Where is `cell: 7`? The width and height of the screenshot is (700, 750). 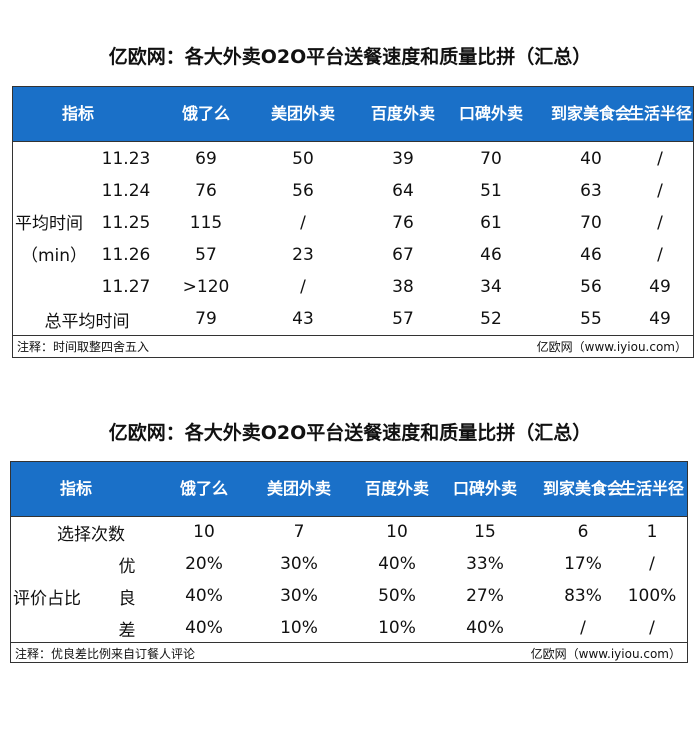
cell: 7 is located at coordinates (299, 532).